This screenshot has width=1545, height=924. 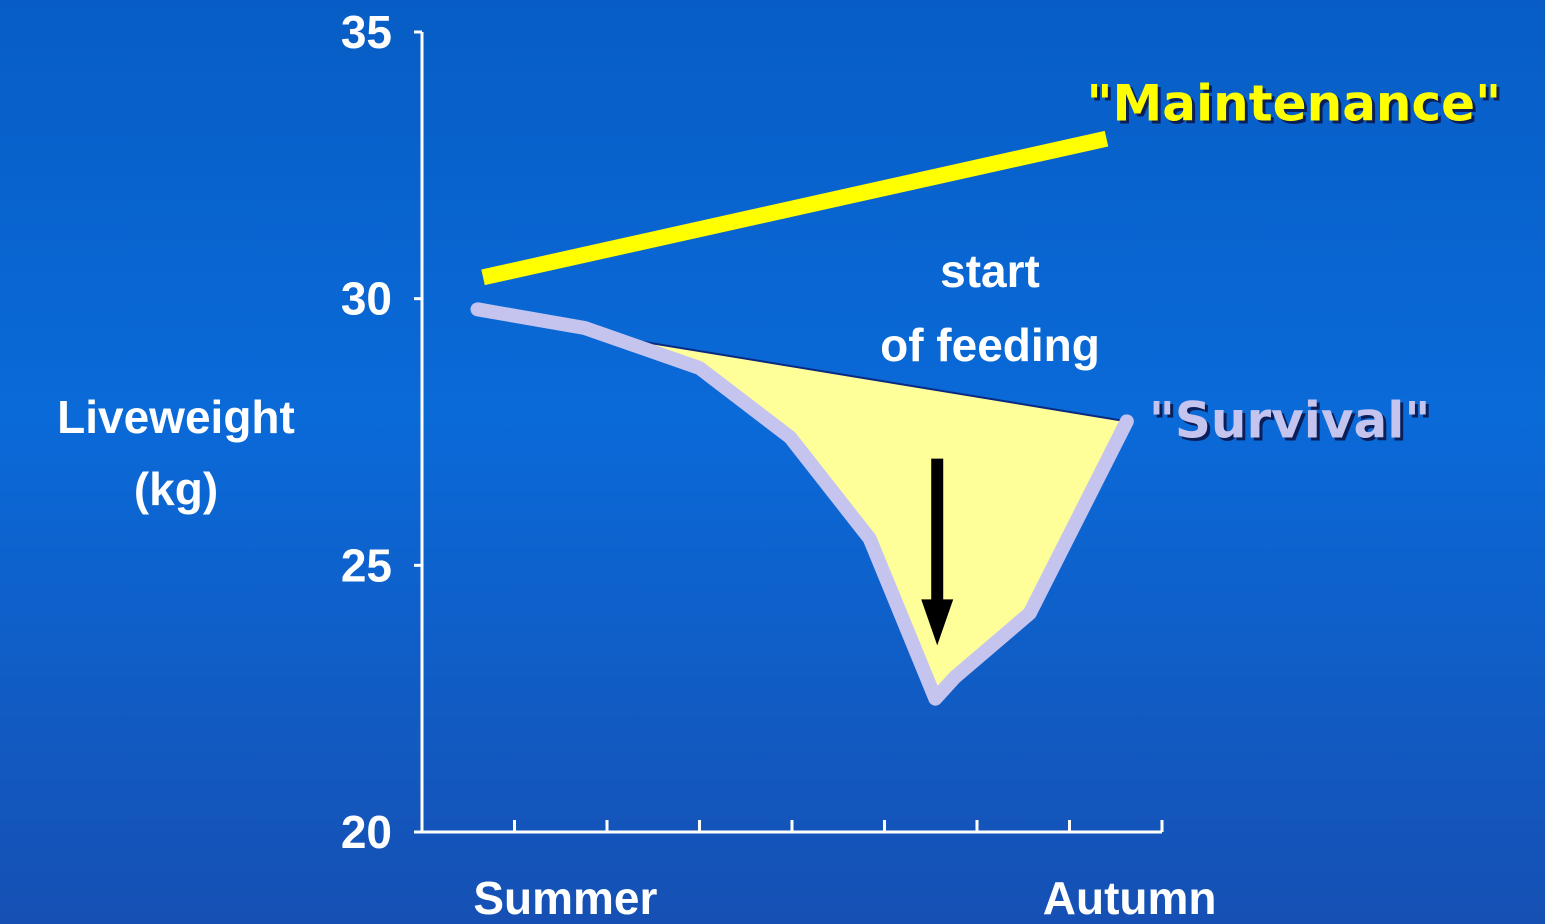 What do you see at coordinates (565, 898) in the screenshot?
I see `x-label: Summer` at bounding box center [565, 898].